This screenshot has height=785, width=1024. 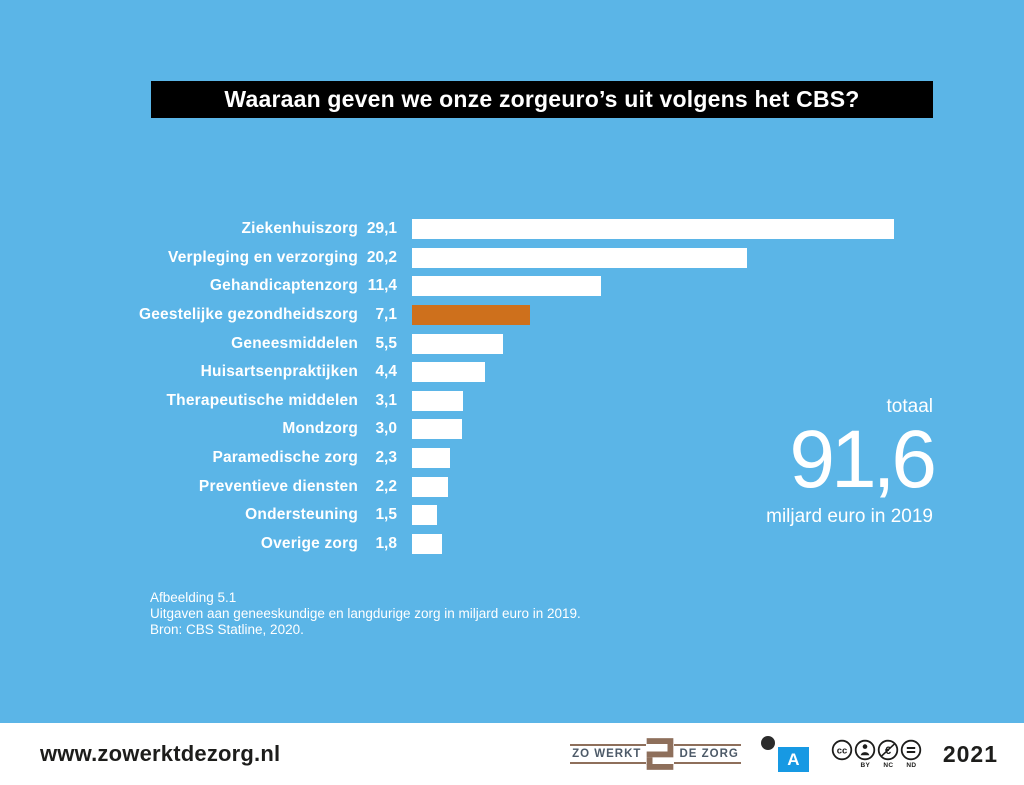 I want to click on zwdz-z-icon, so click(x=660, y=754).